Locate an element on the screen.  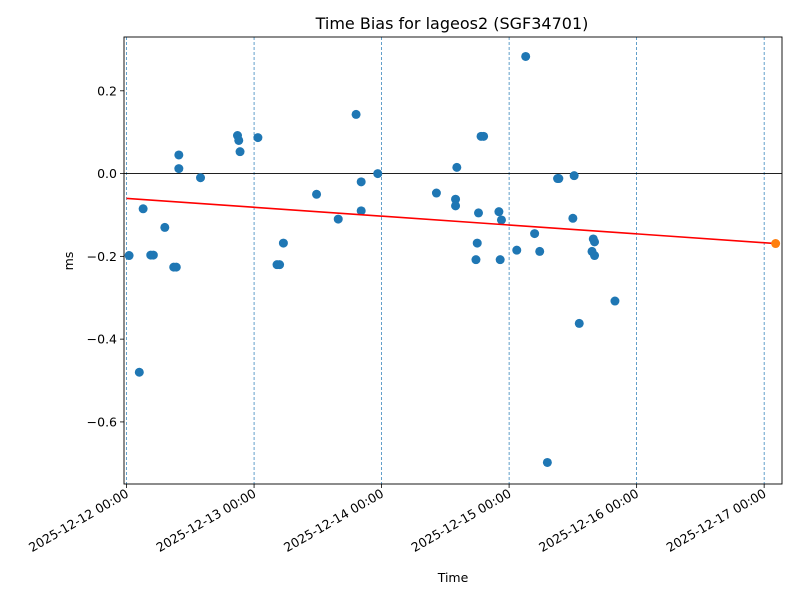
x-tick-label: 2025-12-16 00:00 is located at coordinates (588, 520).